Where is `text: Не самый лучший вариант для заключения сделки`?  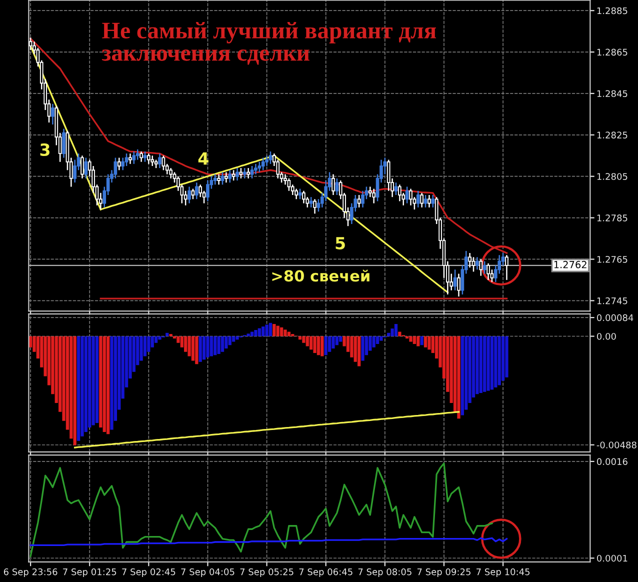 text: Не самый лучший вариант для заключения сделки is located at coordinates (269, 43).